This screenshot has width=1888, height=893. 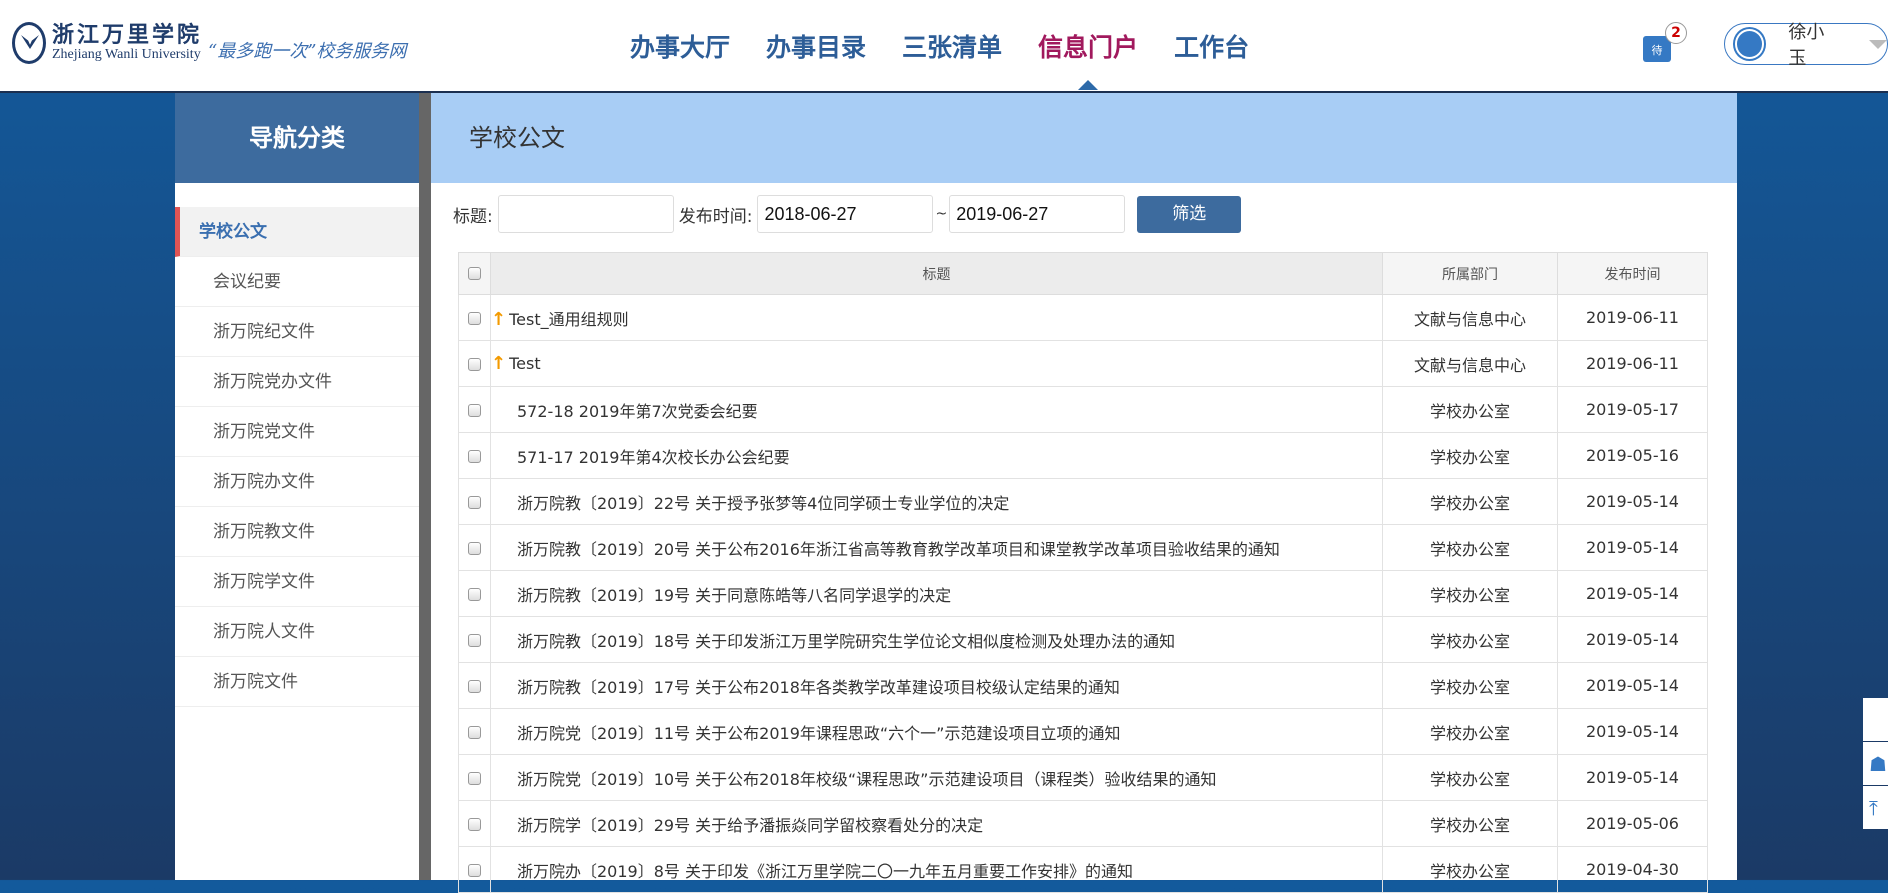 What do you see at coordinates (525, 363) in the screenshot?
I see `document-title-link: Test` at bounding box center [525, 363].